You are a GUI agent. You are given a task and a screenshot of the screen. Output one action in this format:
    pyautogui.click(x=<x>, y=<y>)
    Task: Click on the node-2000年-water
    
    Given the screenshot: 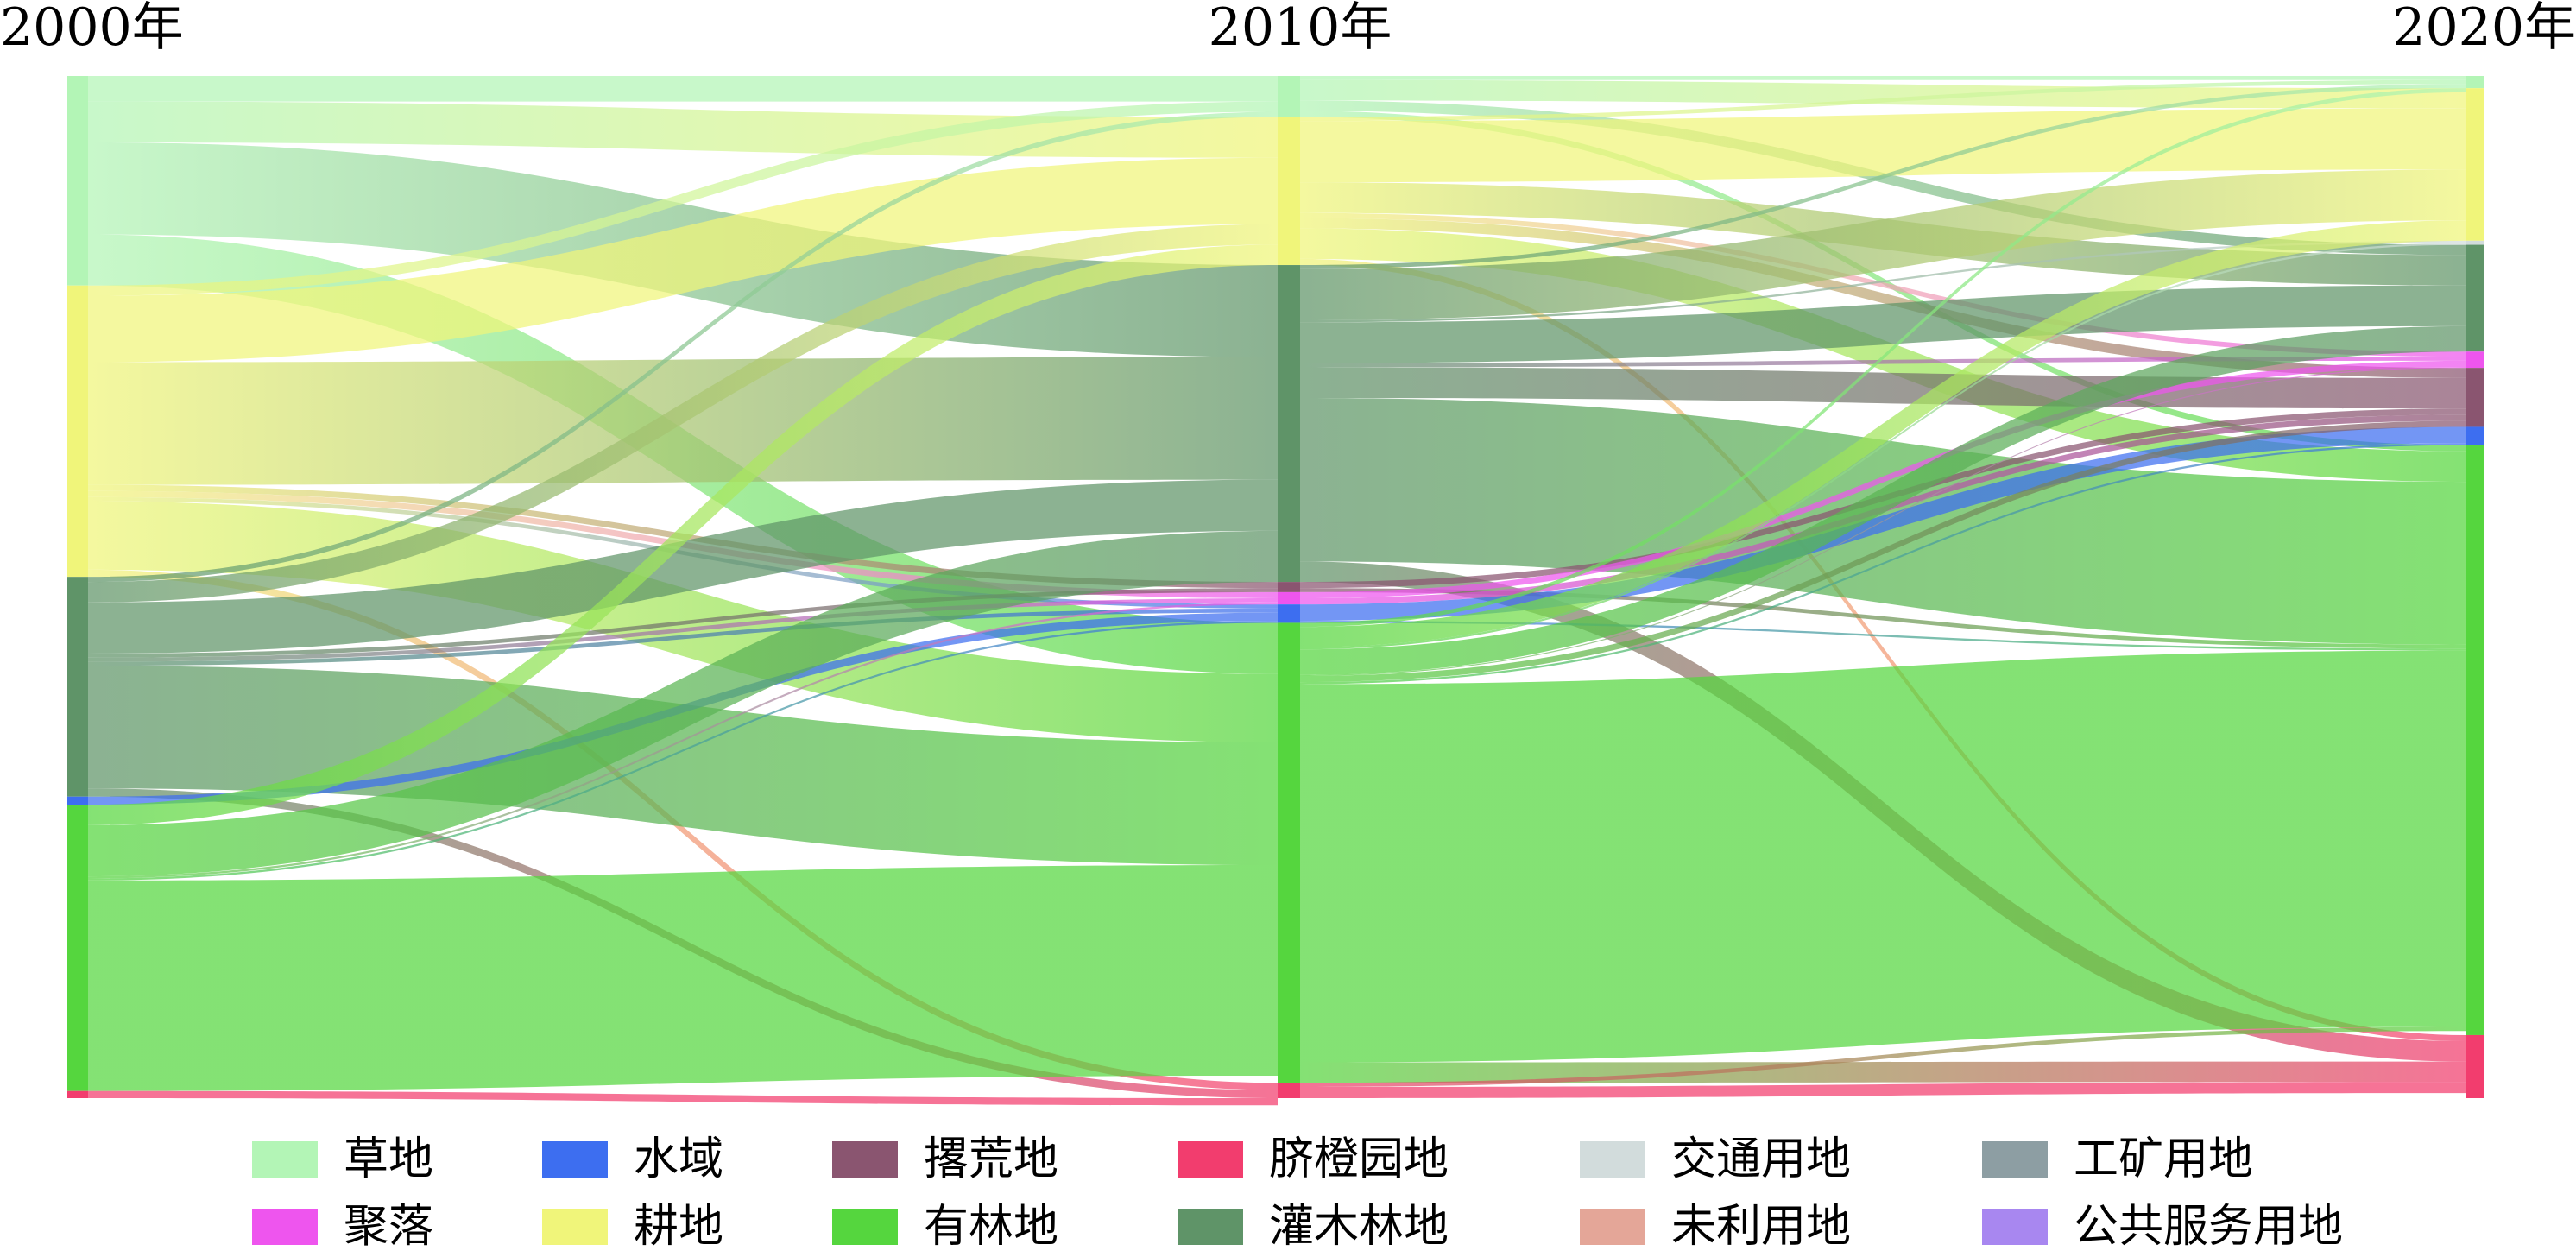 What is the action you would take?
    pyautogui.click(x=77, y=801)
    